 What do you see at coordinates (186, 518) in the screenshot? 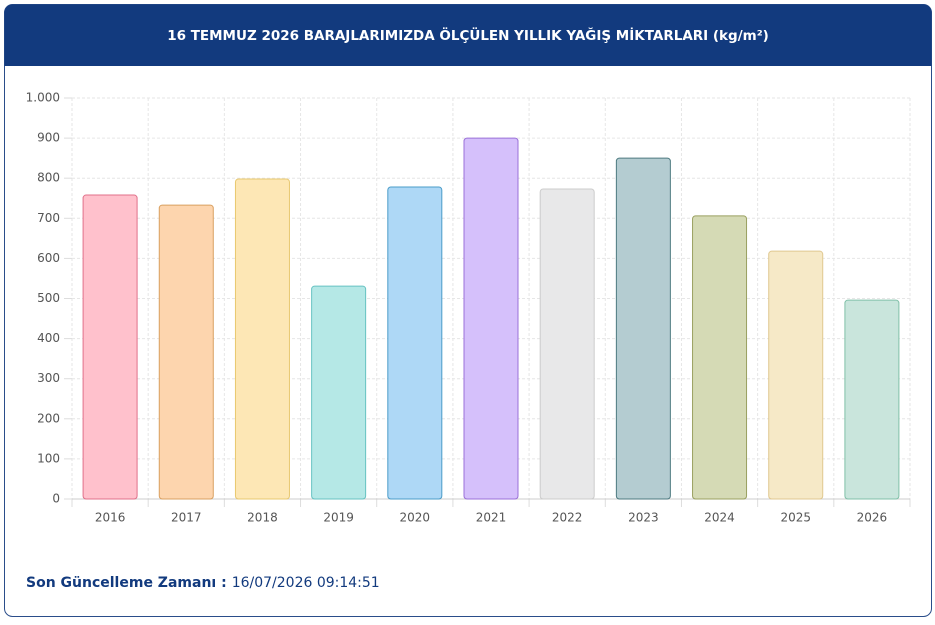
I see `x-tick-label: 2017` at bounding box center [186, 518].